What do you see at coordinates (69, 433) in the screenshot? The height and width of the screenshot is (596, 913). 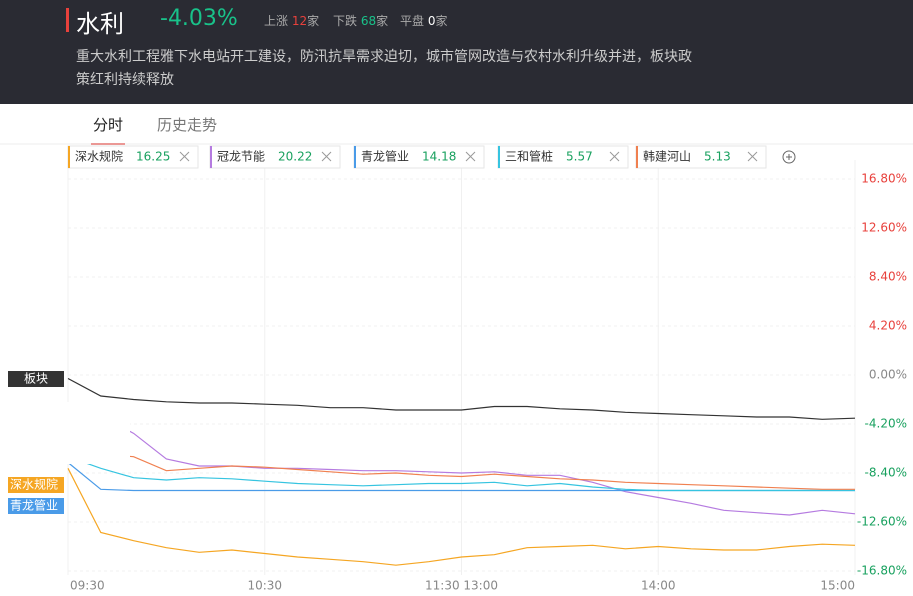 I see `overlay` at bounding box center [69, 433].